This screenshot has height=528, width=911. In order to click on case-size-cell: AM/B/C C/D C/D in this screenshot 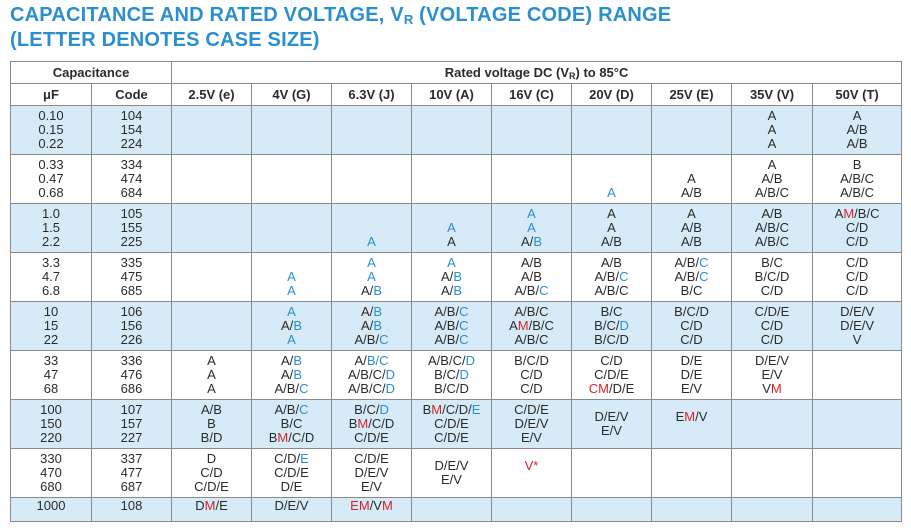, I will do `click(857, 228)`.